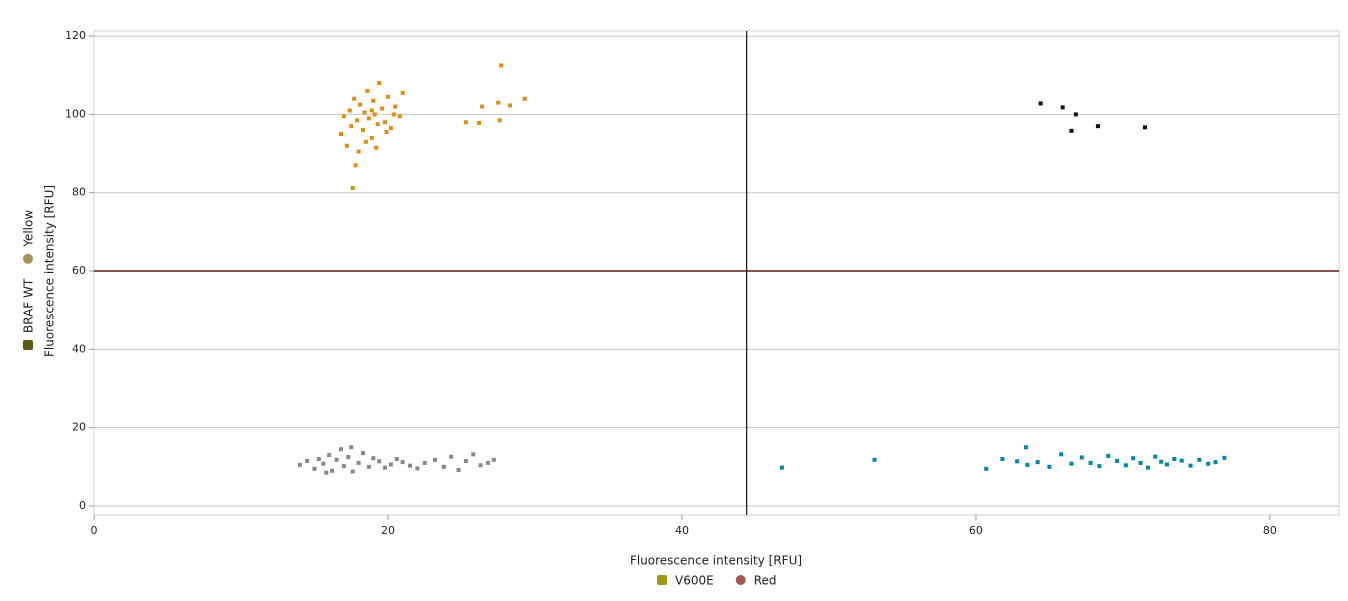 The image size is (1348, 601). Describe the element at coordinates (388, 530) in the screenshot. I see `x-tick-label: 20` at that location.